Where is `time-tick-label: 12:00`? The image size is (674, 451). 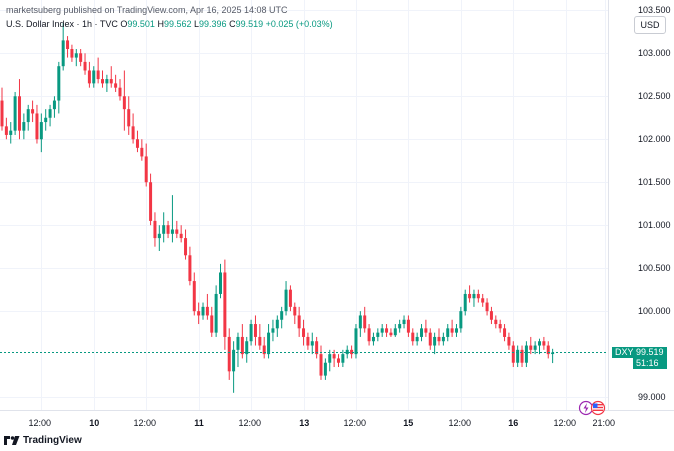 time-tick-label: 12:00 is located at coordinates (250, 423).